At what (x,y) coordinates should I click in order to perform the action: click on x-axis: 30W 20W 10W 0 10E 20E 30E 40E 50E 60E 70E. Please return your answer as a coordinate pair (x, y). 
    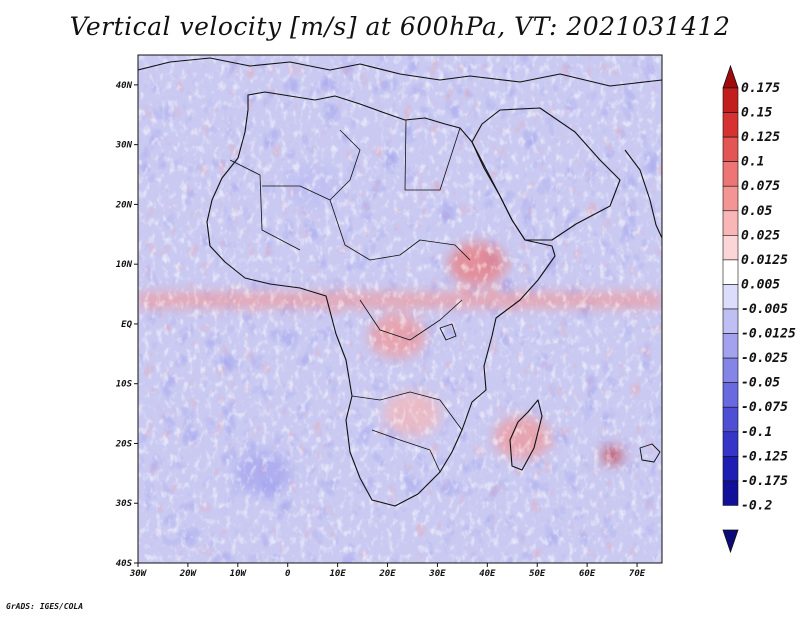
    Looking at the image, I should click on (387, 571).